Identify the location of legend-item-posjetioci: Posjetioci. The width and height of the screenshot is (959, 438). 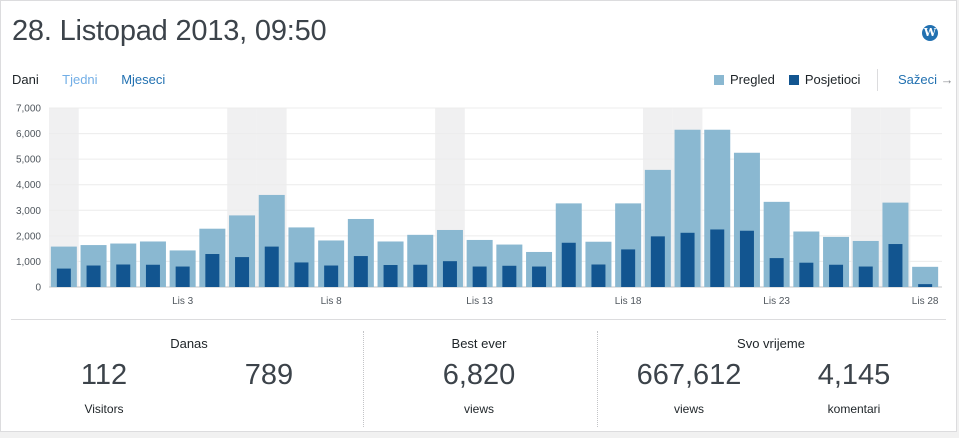
(824, 79).